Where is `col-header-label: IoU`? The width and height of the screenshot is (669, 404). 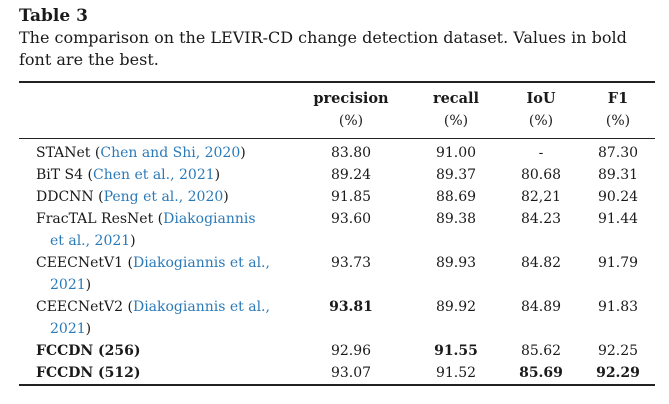
col-header-label: IoU is located at coordinates (541, 98).